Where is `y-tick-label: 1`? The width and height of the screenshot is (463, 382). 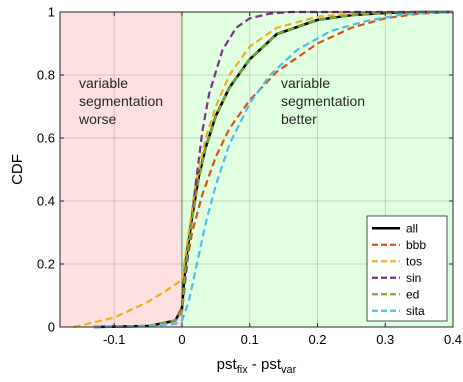
y-tick-label: 1 is located at coordinates (51, 12).